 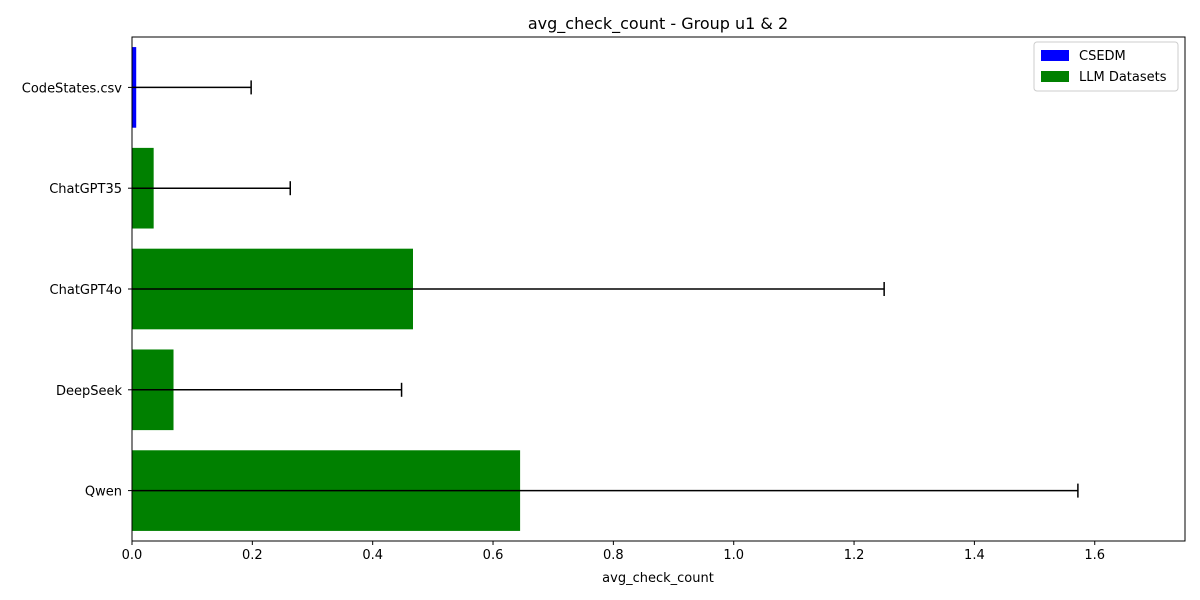 What do you see at coordinates (974, 555) in the screenshot?
I see `x-tick-label: 1.4` at bounding box center [974, 555].